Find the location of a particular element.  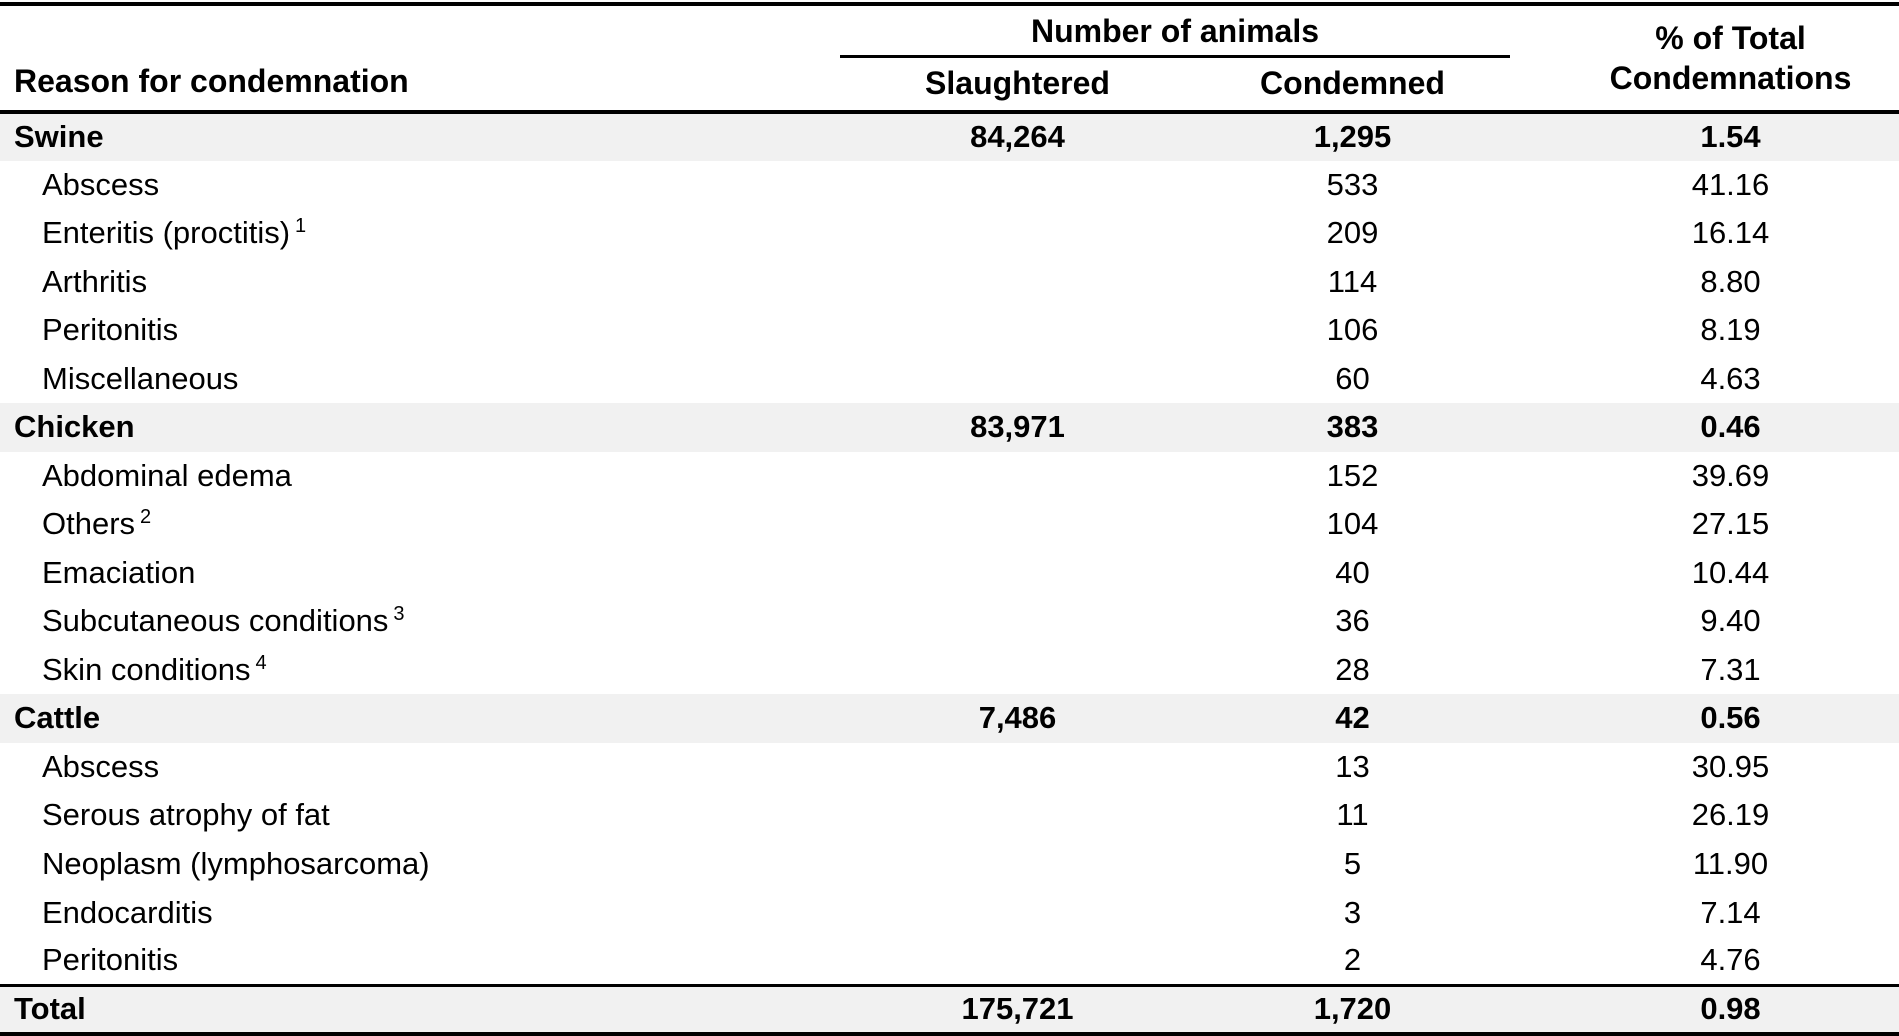

detail-row: Enteritis (proctitis) 1 209 16.14 is located at coordinates (949, 233).